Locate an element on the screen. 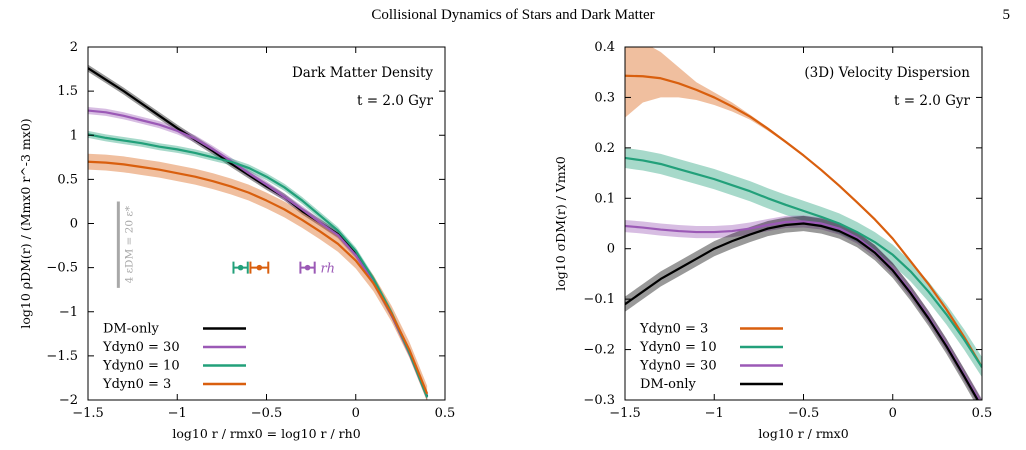 The width and height of the screenshot is (1026, 450). legend: DM-only Υdyn0 = 30 Υdyn0 = 10 Υdyn0 = 3 is located at coordinates (174, 357).